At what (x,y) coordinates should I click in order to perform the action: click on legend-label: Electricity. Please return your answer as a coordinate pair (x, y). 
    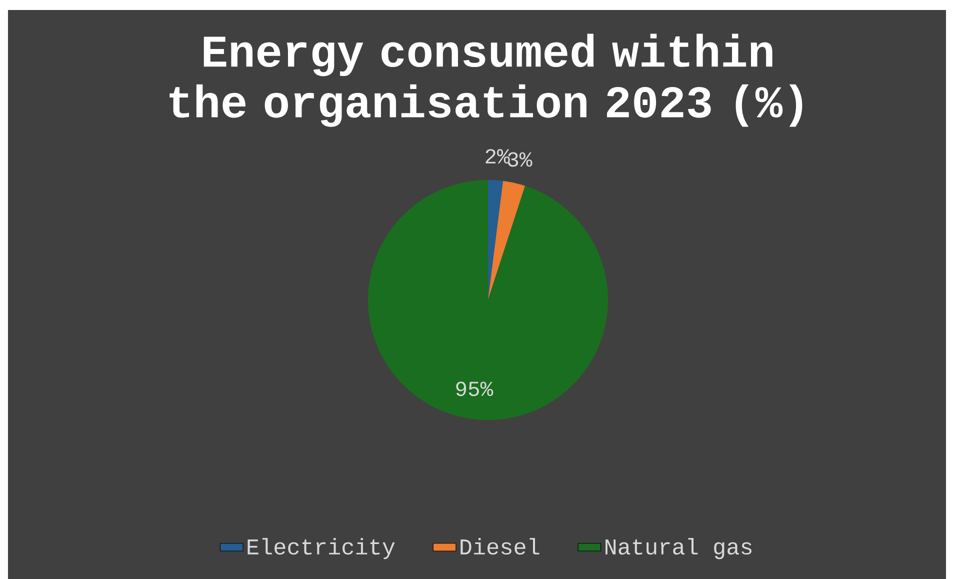
    Looking at the image, I should click on (321, 549).